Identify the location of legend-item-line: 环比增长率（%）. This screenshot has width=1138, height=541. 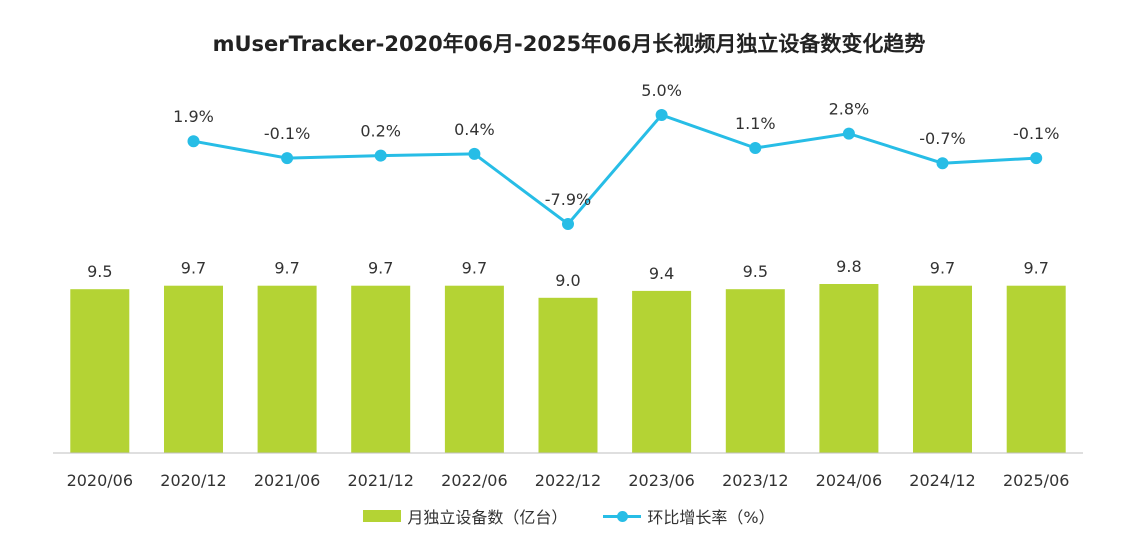
(689, 516).